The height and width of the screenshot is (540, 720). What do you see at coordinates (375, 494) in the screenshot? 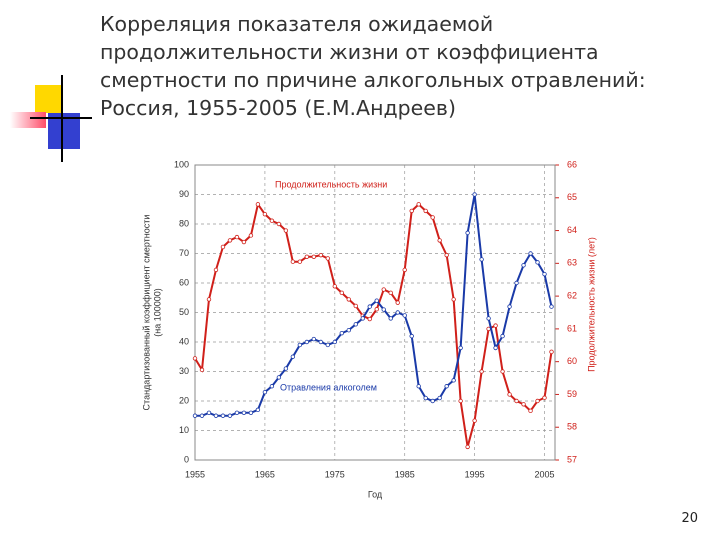
I see `x-axis-label: Год` at bounding box center [375, 494].